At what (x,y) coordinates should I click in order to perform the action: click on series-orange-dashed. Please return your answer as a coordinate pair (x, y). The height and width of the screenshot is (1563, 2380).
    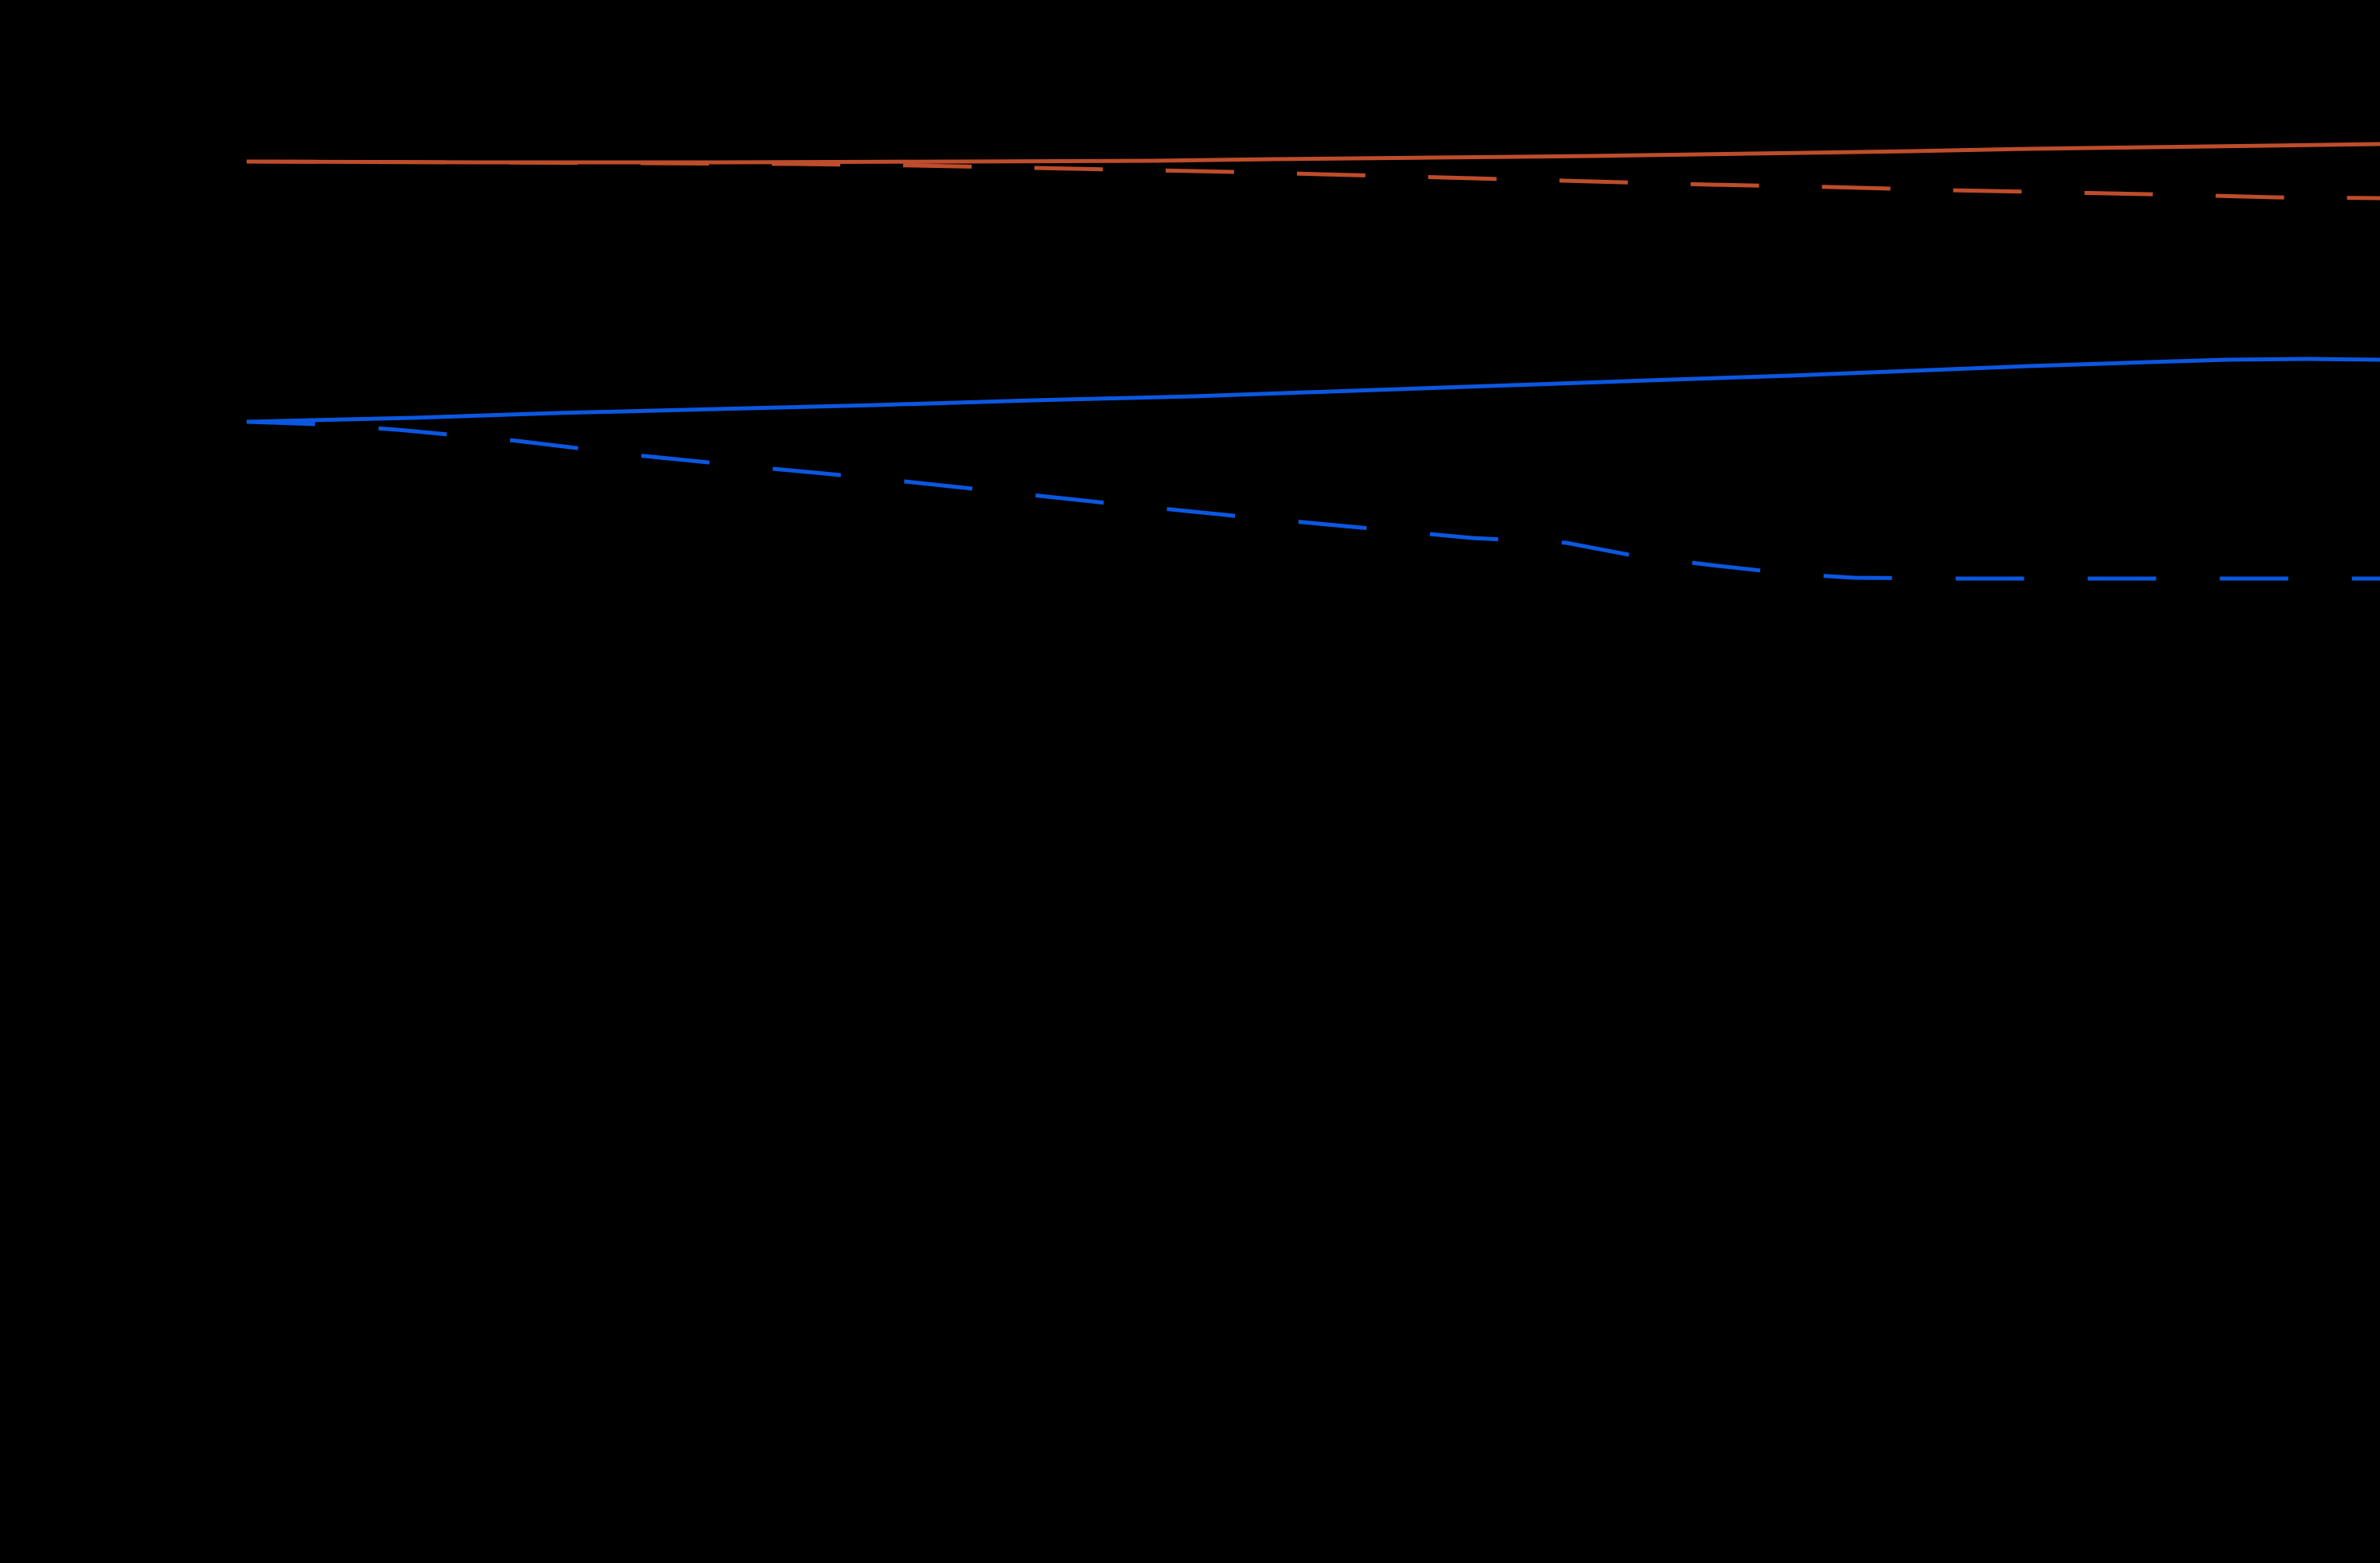
    Looking at the image, I should click on (1313, 180).